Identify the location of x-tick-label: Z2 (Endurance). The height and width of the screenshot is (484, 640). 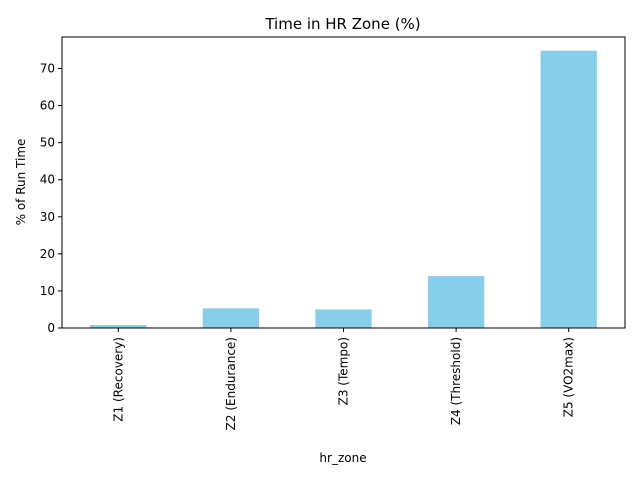
(231, 383).